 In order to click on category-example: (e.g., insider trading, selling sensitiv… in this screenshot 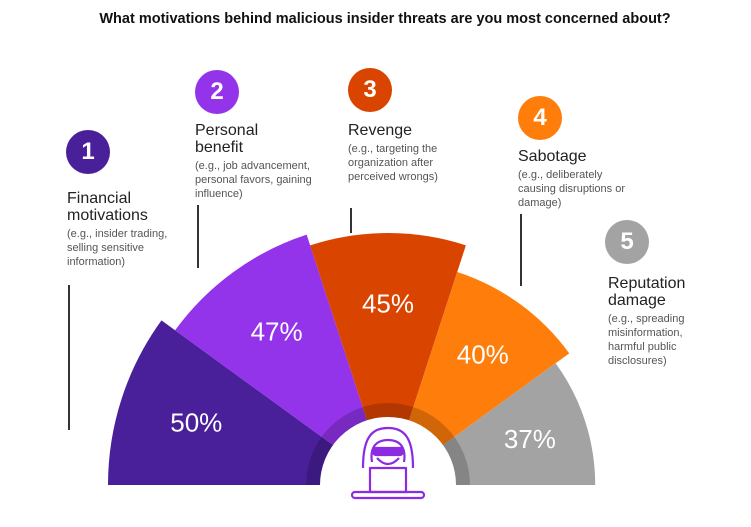, I will do `click(117, 248)`.